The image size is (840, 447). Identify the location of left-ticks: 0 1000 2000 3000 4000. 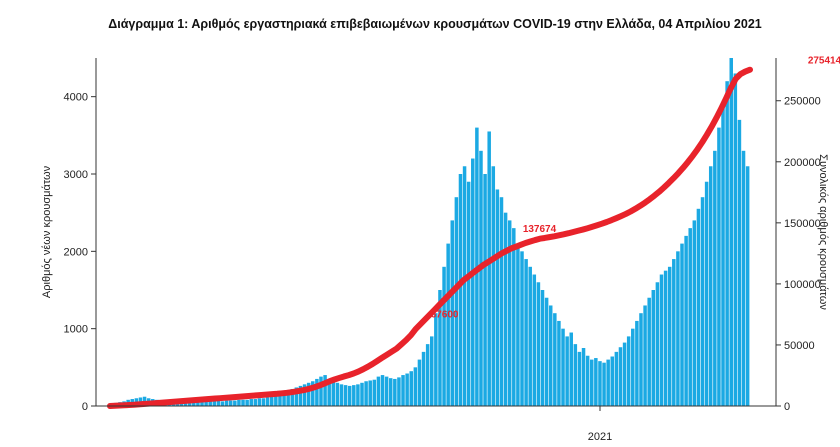
(80, 252).